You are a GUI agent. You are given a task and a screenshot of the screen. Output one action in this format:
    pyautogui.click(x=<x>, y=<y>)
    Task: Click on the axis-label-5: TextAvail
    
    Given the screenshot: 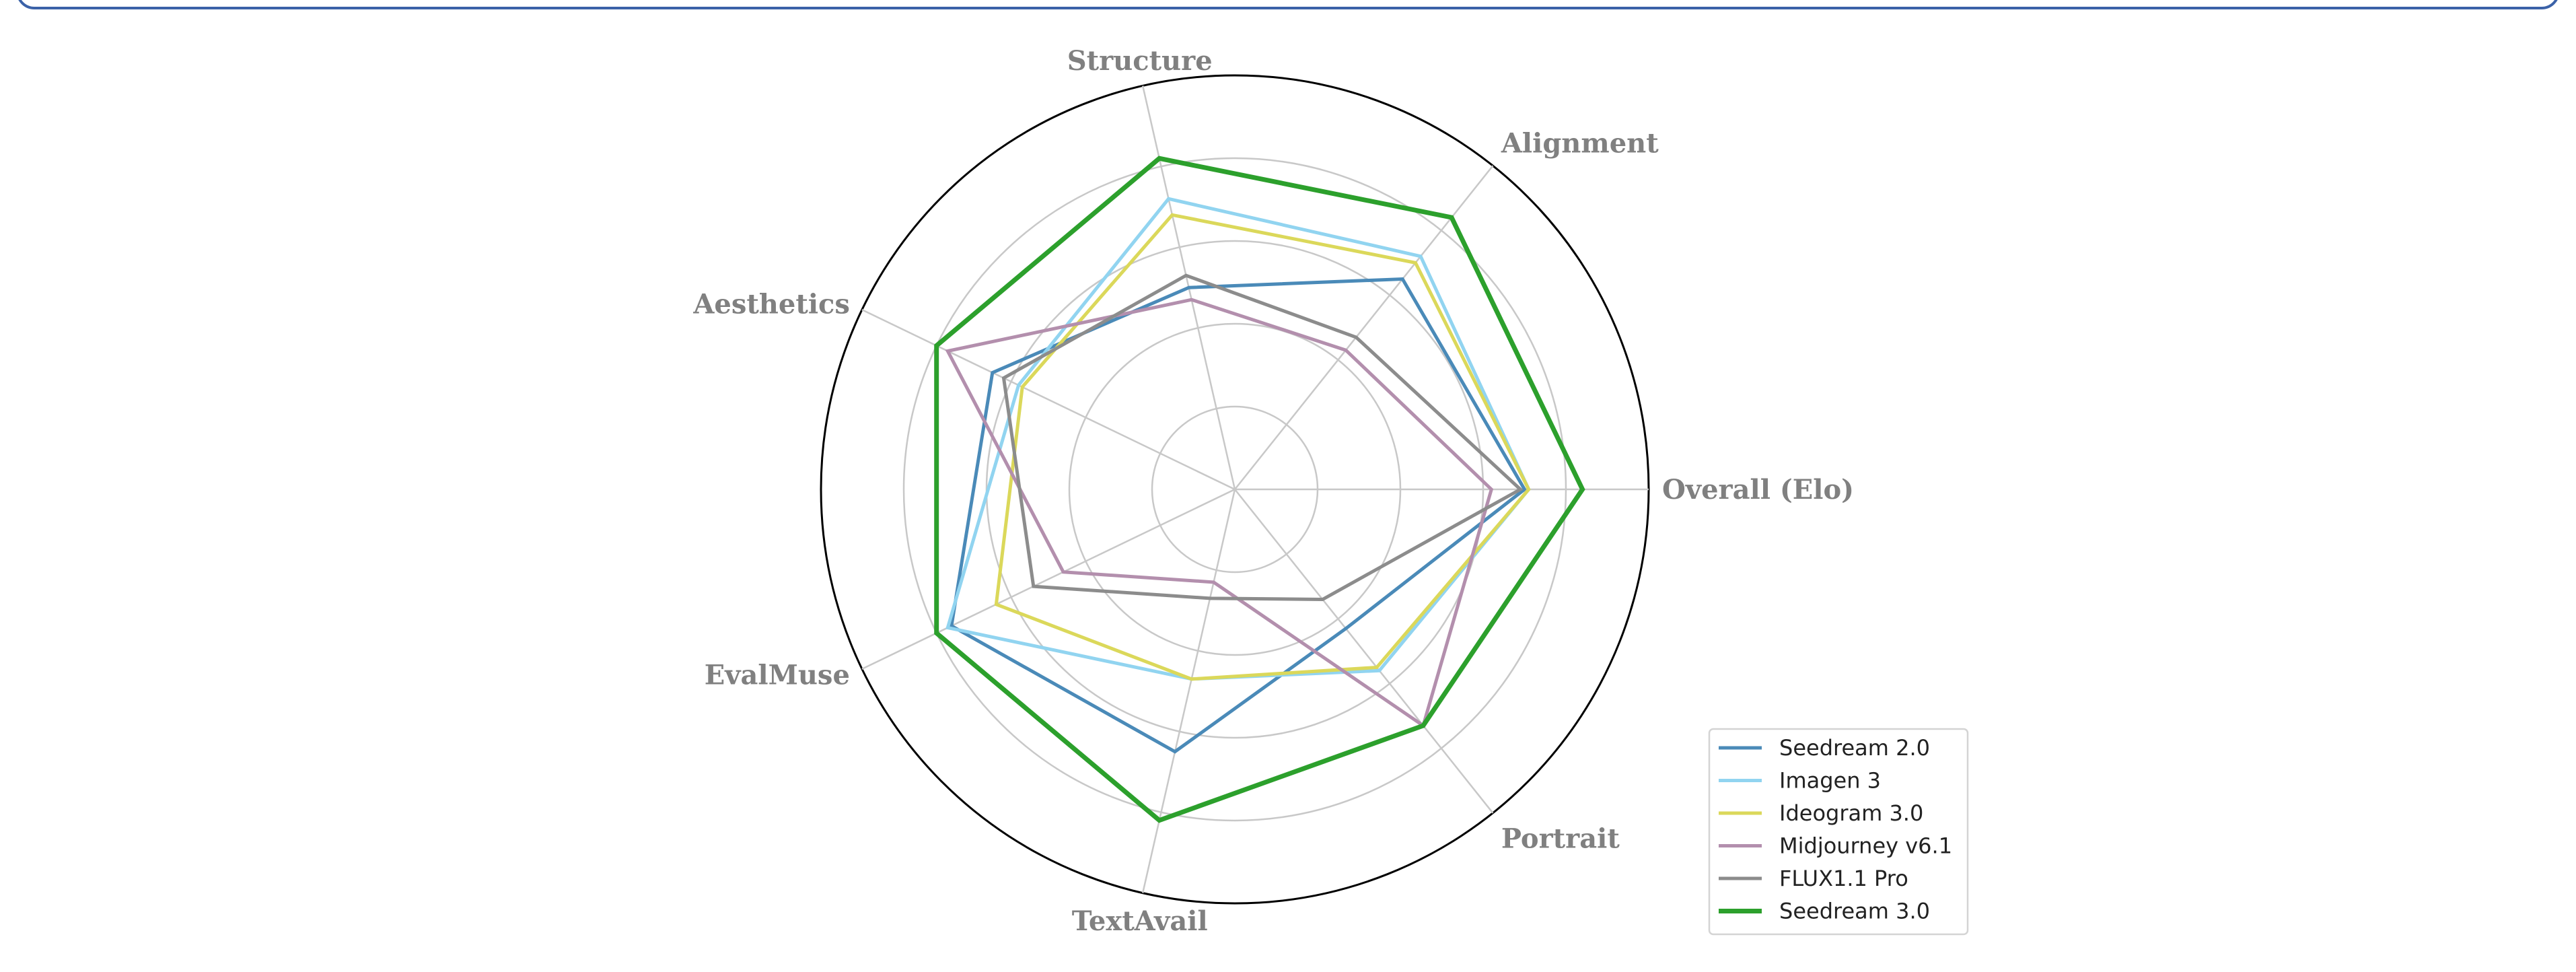 What is the action you would take?
    pyautogui.click(x=1140, y=921)
    